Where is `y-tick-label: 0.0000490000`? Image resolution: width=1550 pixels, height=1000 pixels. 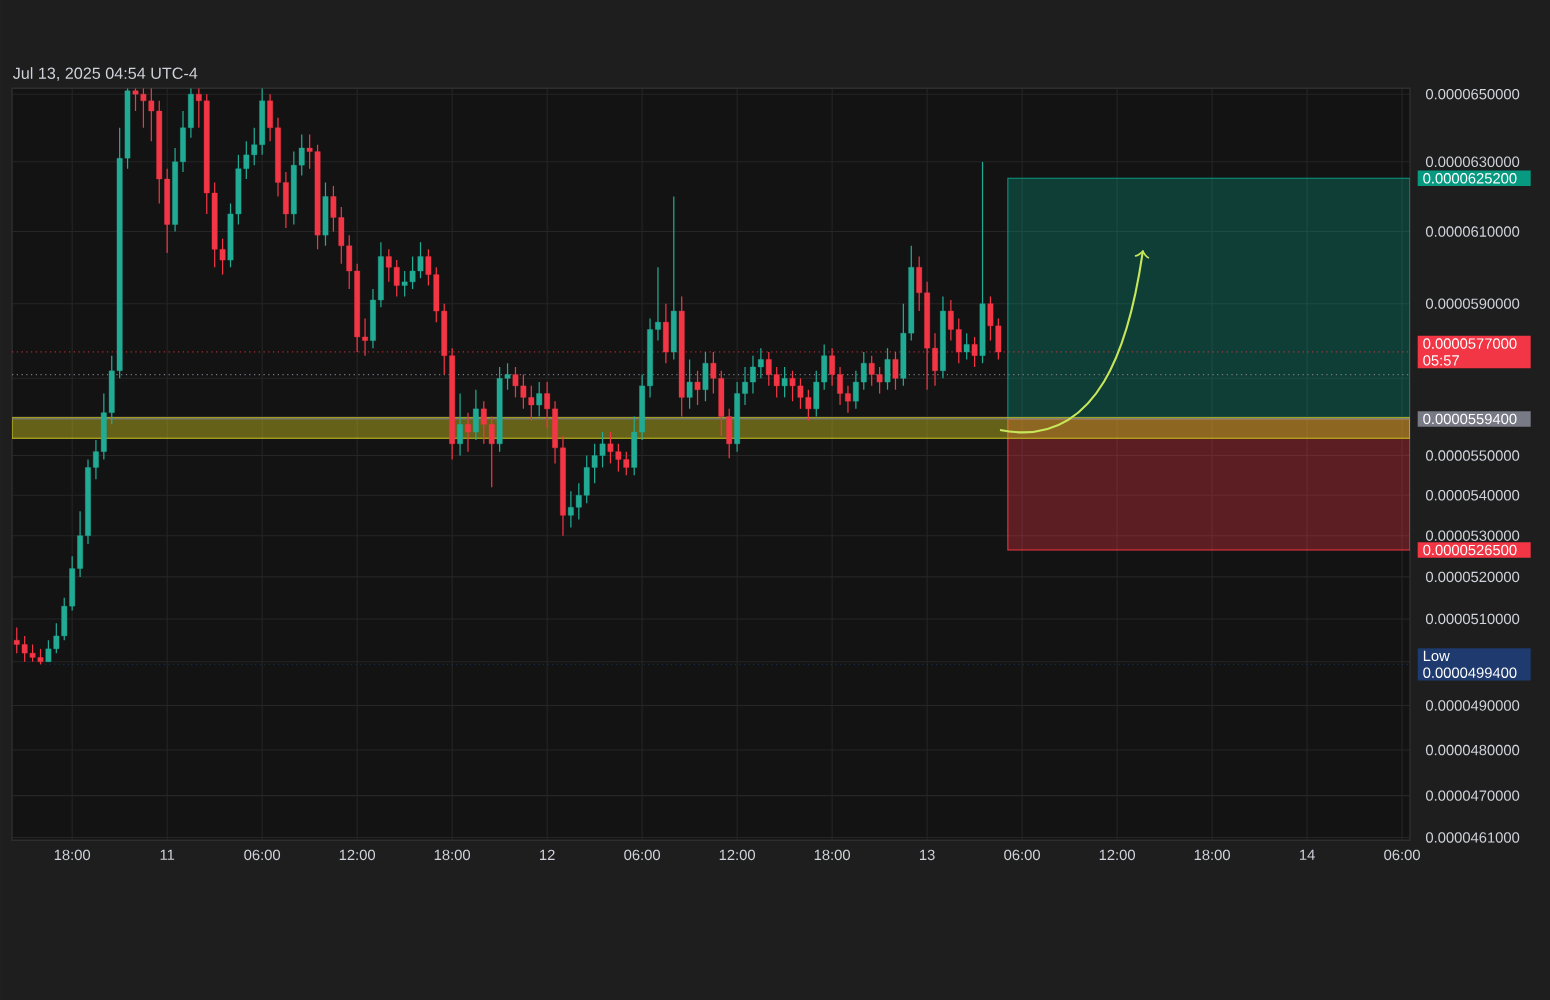 y-tick-label: 0.0000490000 is located at coordinates (1472, 705).